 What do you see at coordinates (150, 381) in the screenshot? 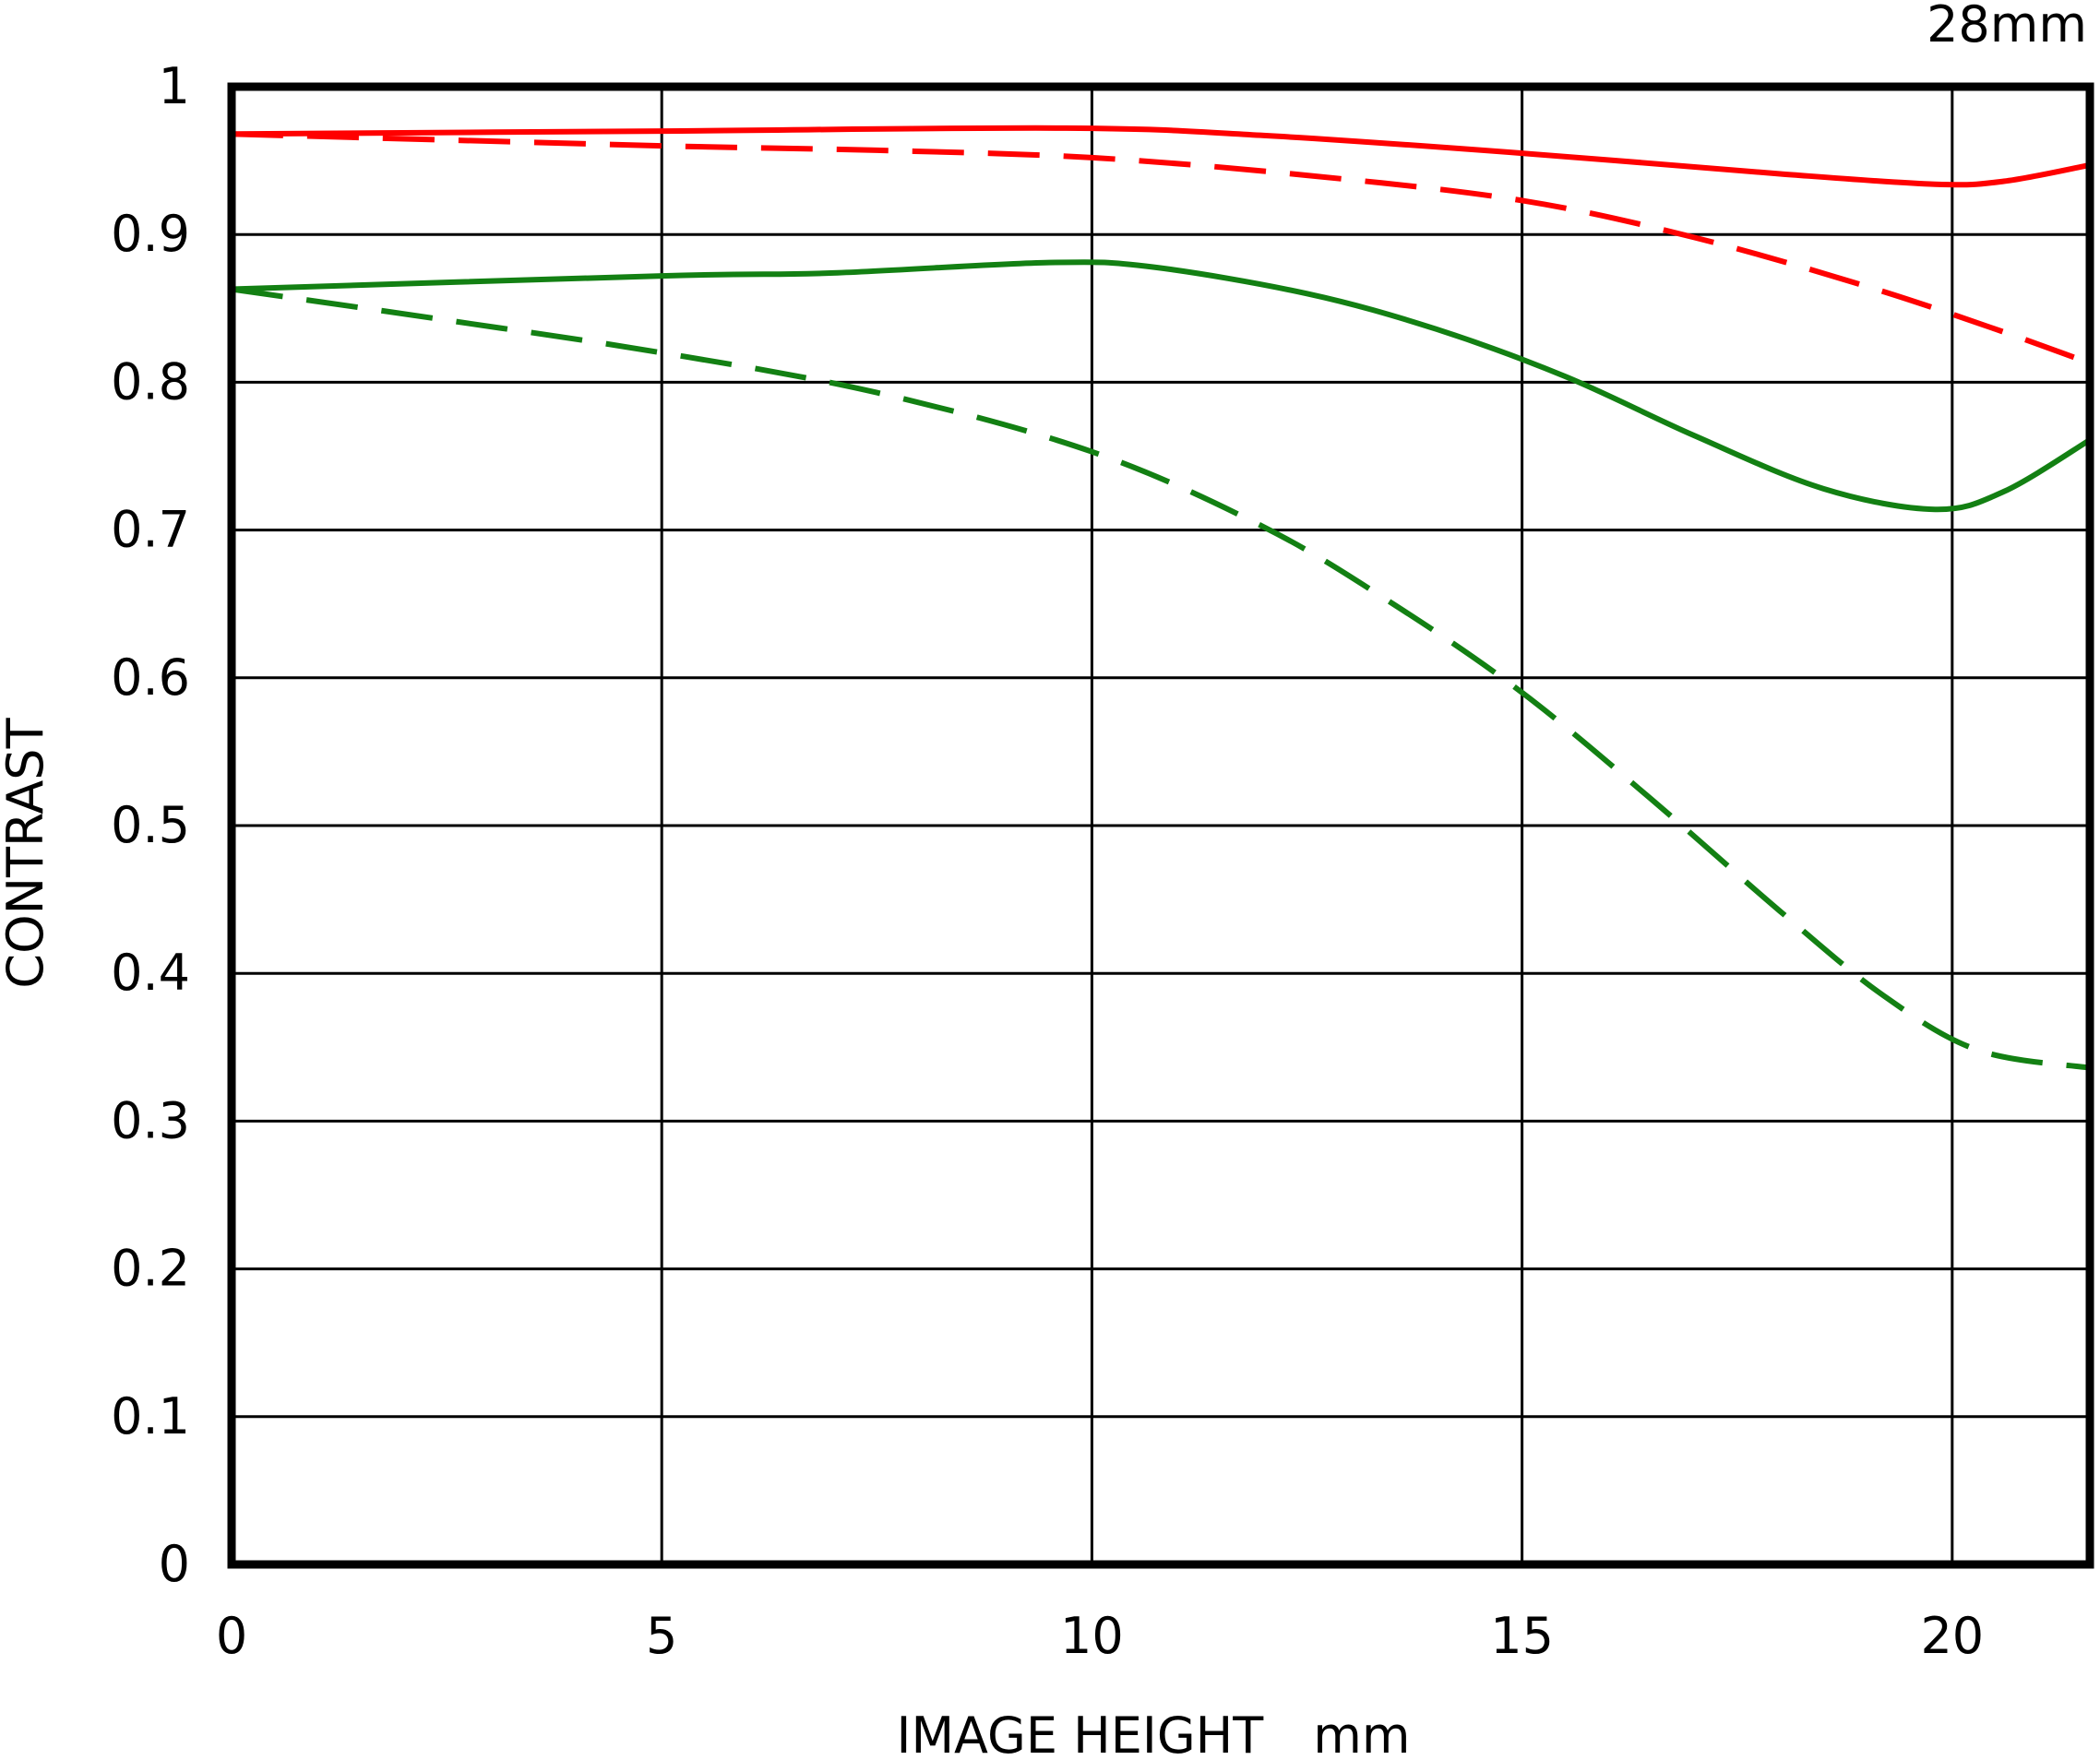
I see `y-tick-label: 0.8` at bounding box center [150, 381].